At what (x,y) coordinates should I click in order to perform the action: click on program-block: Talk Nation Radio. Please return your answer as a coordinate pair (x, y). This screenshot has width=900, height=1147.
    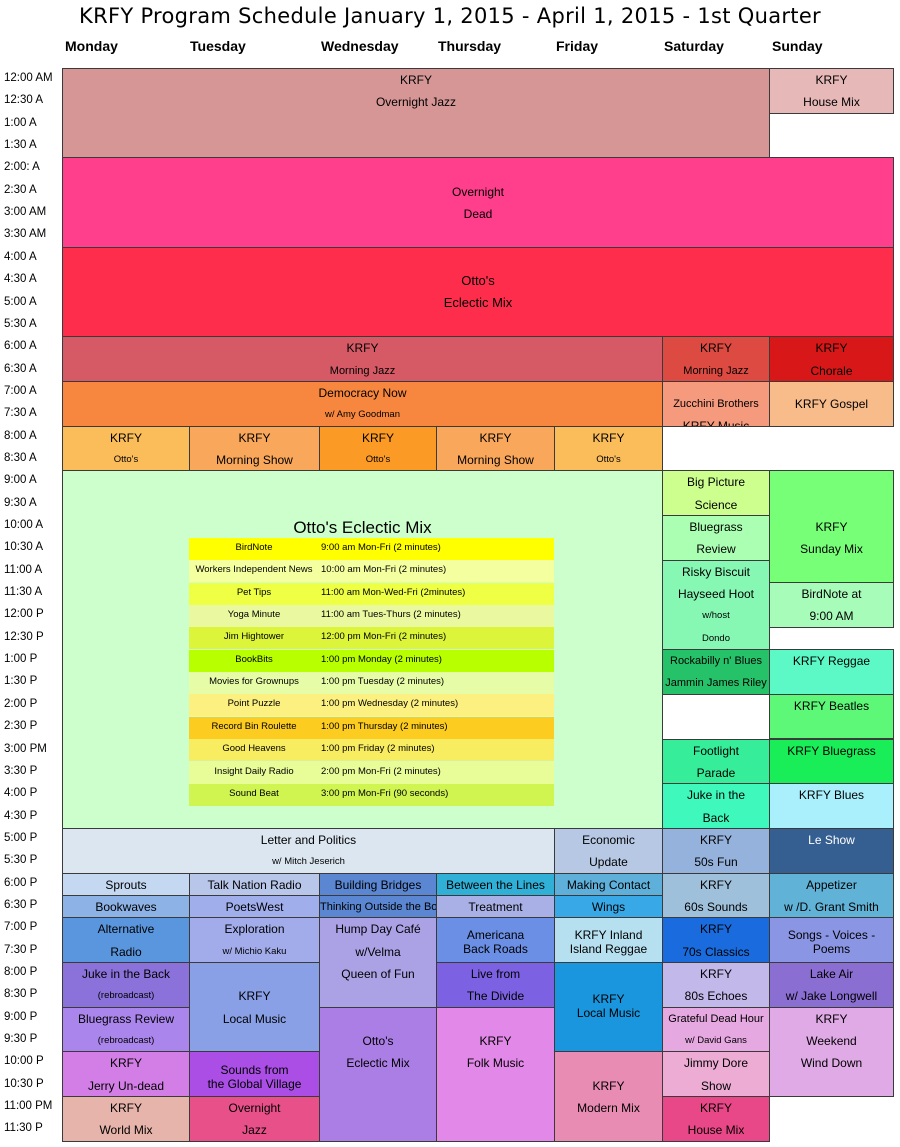
    Looking at the image, I should click on (254, 884).